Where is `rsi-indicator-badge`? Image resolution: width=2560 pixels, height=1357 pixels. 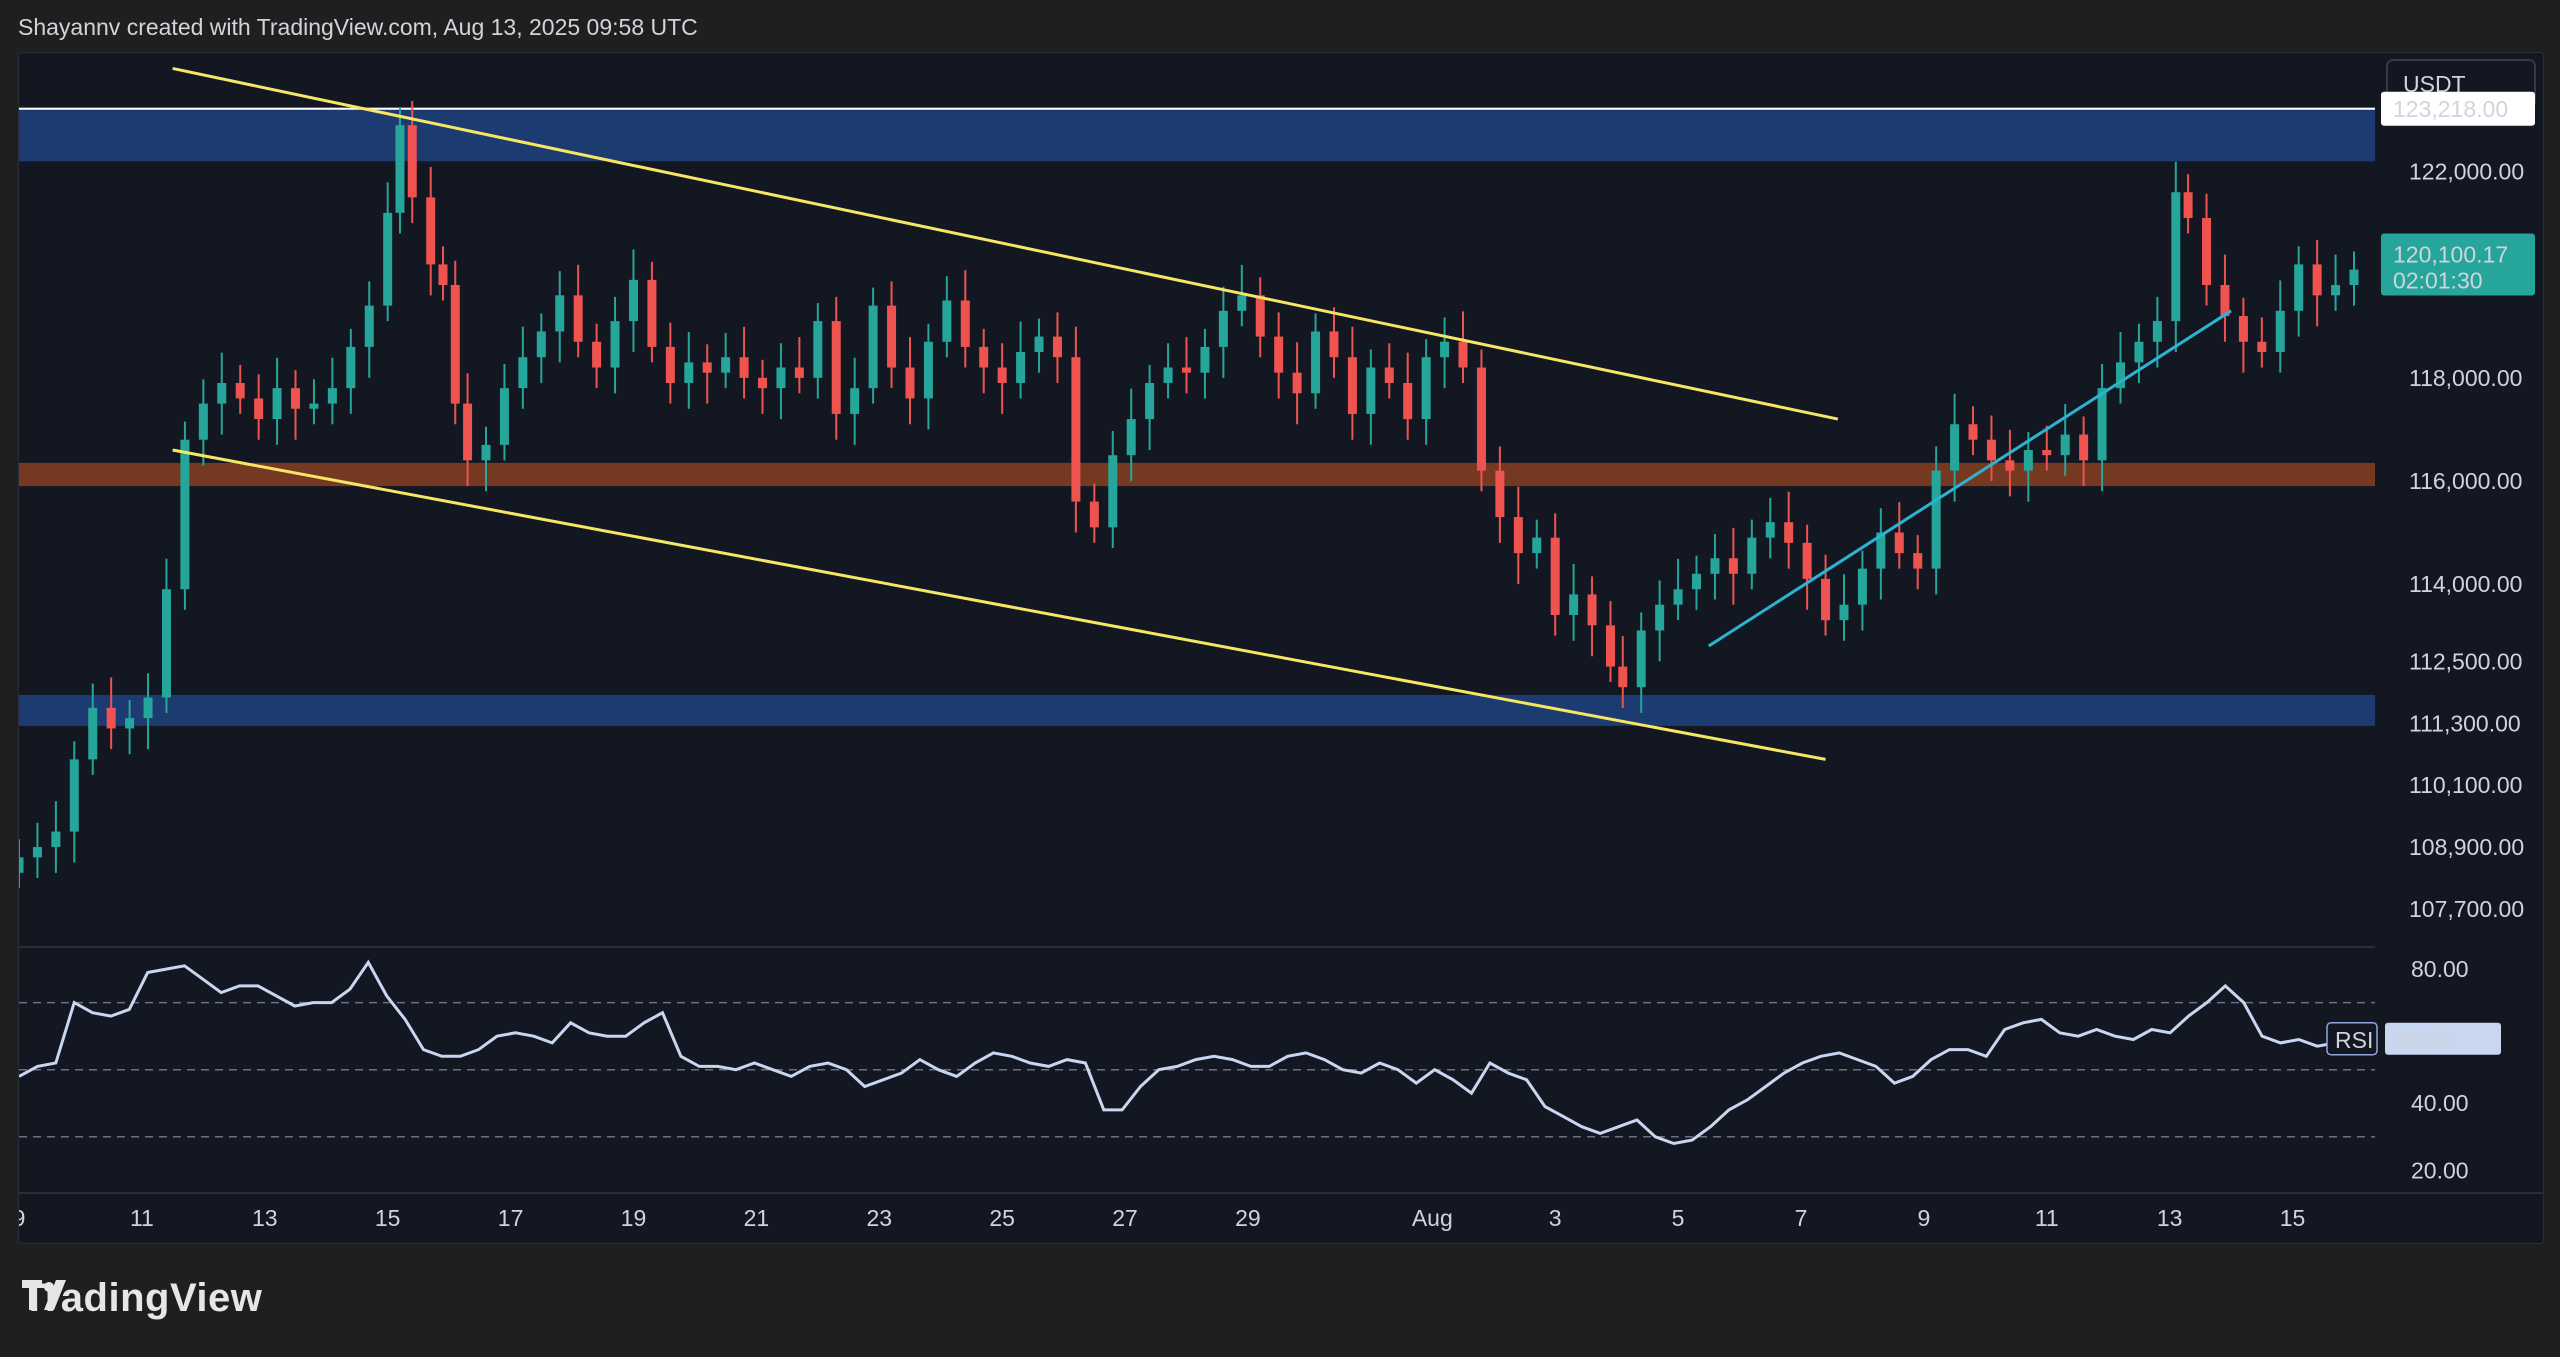
rsi-indicator-badge is located at coordinates (2352, 1039).